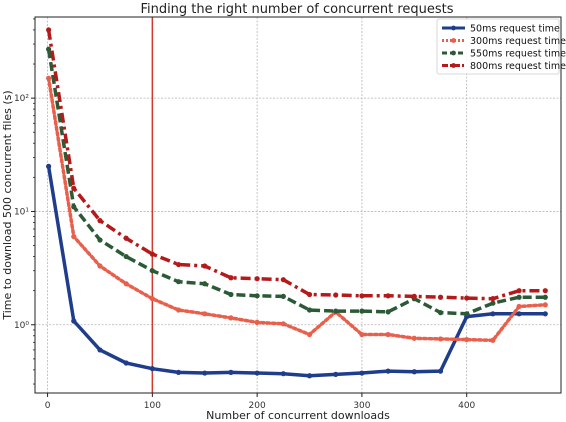 The height and width of the screenshot is (422, 566). I want to click on legend-item: 550ms request time, so click(504, 54).